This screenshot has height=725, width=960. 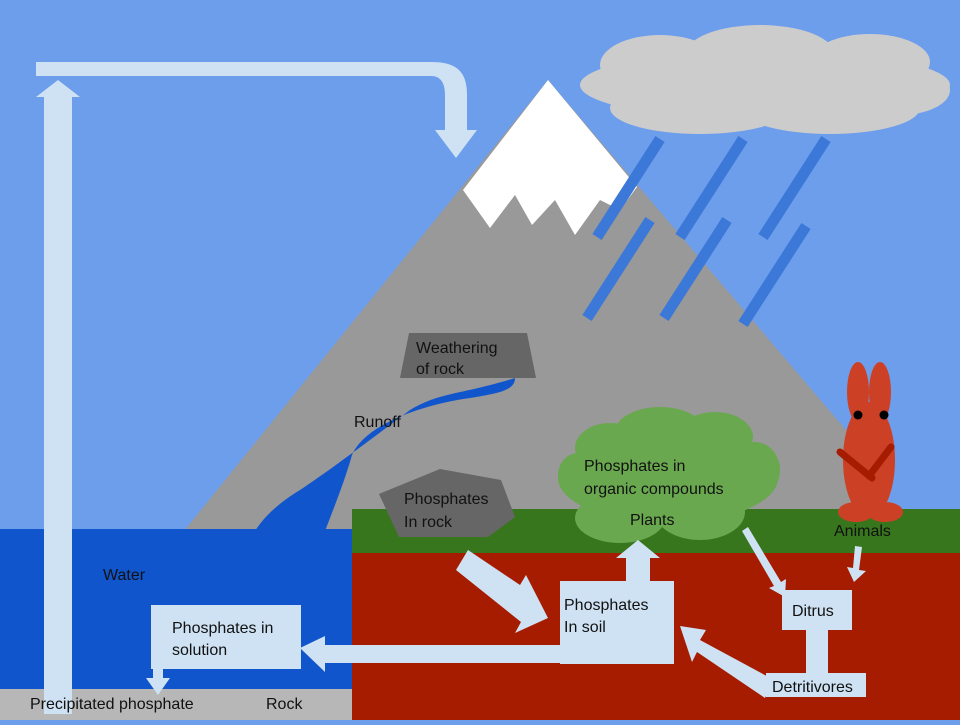 What do you see at coordinates (817, 653) in the screenshot?
I see `ditrus-to-detritivores-link` at bounding box center [817, 653].